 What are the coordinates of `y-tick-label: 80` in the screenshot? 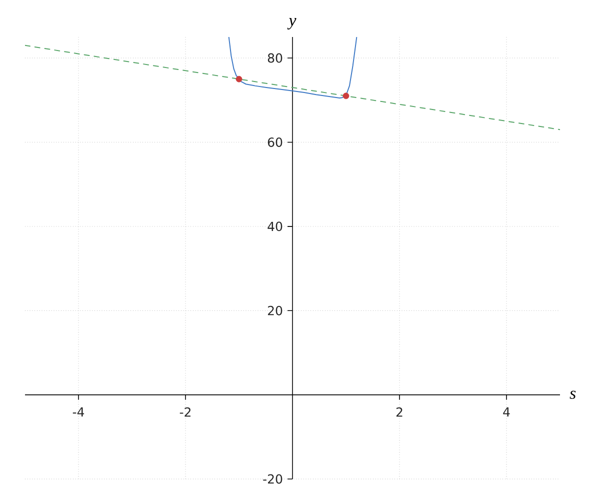 It's located at (275, 58).